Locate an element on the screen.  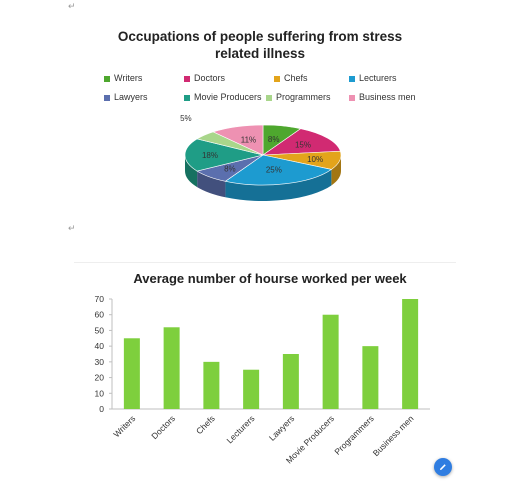
legend-item-lawyers: Lawyers is located at coordinates (126, 97).